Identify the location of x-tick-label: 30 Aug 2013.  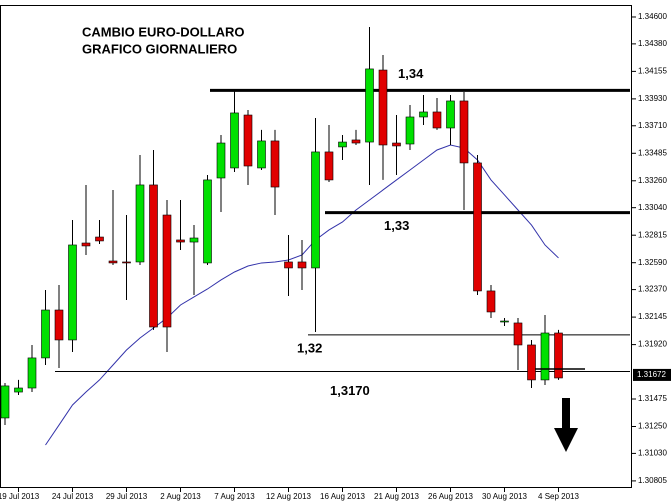
(504, 496).